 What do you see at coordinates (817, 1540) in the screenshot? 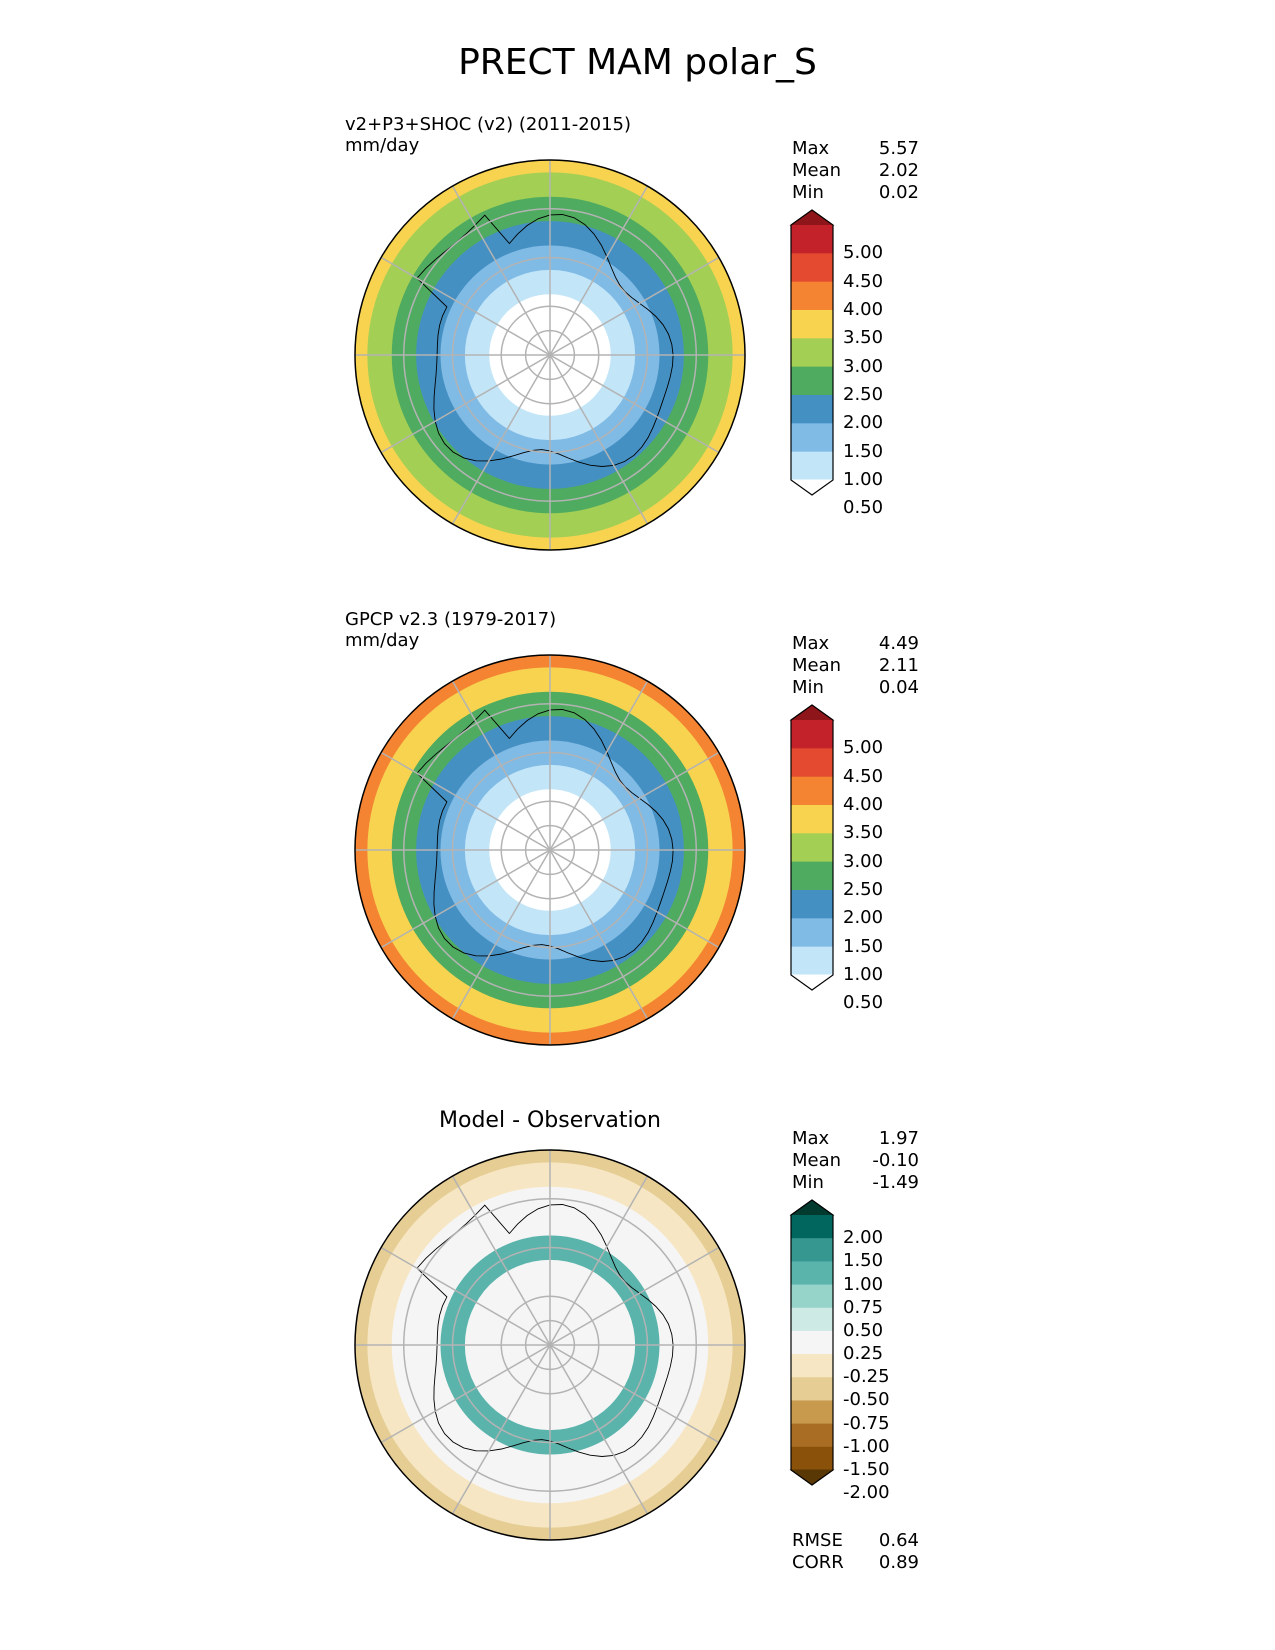
I see `stat-rmse-label: RMSE` at bounding box center [817, 1540].